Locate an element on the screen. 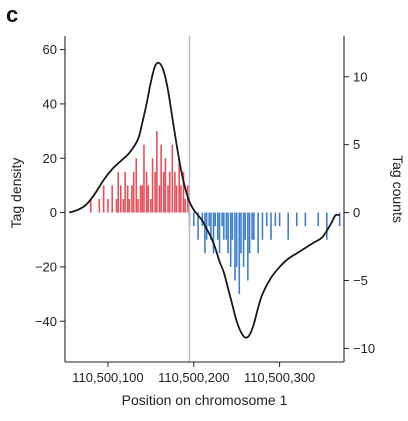  y-left-tick-label: 20 is located at coordinates (50, 158).